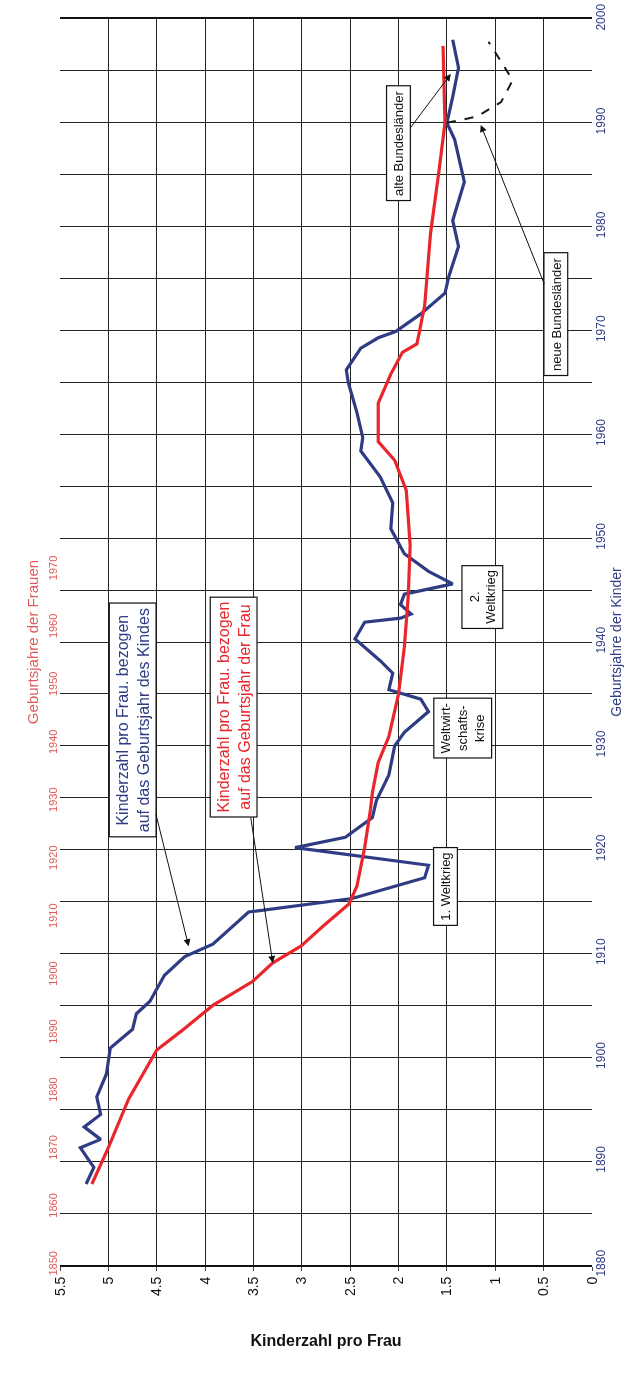 This screenshot has height=1385, width=644. Describe the element at coordinates (601, 952) in the screenshot. I see `y2-tick-label: 1910` at that location.